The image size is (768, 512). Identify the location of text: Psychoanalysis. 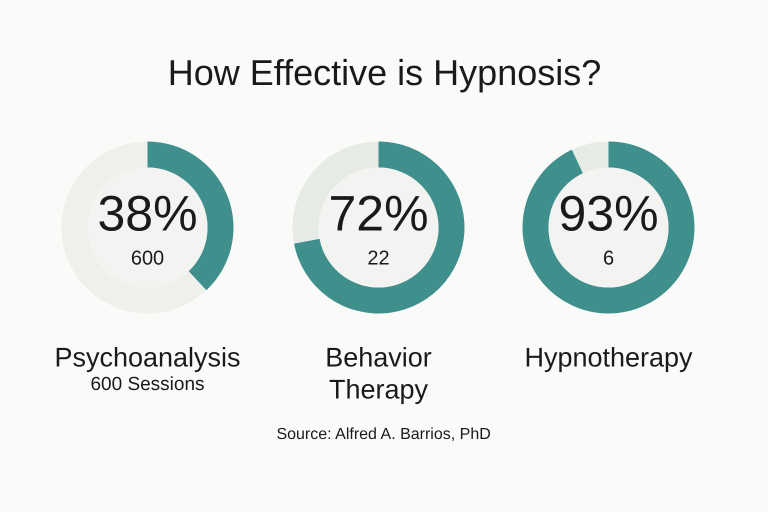
(147, 357).